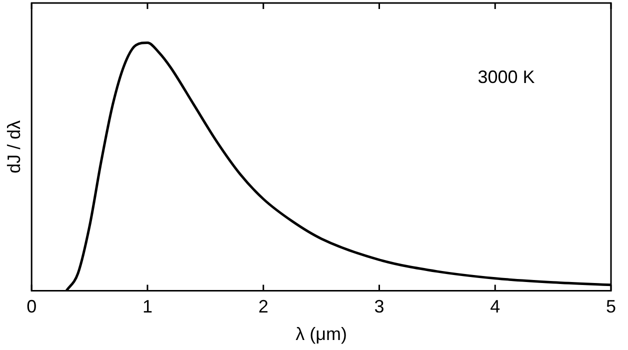 This screenshot has width=628, height=350. What do you see at coordinates (31, 306) in the screenshot?
I see `x-tick-label: 0` at bounding box center [31, 306].